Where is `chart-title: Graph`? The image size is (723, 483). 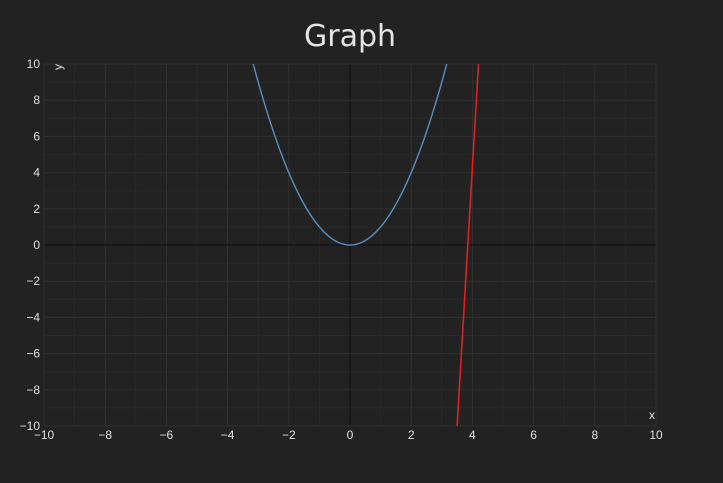
chart-title: Graph is located at coordinates (350, 36).